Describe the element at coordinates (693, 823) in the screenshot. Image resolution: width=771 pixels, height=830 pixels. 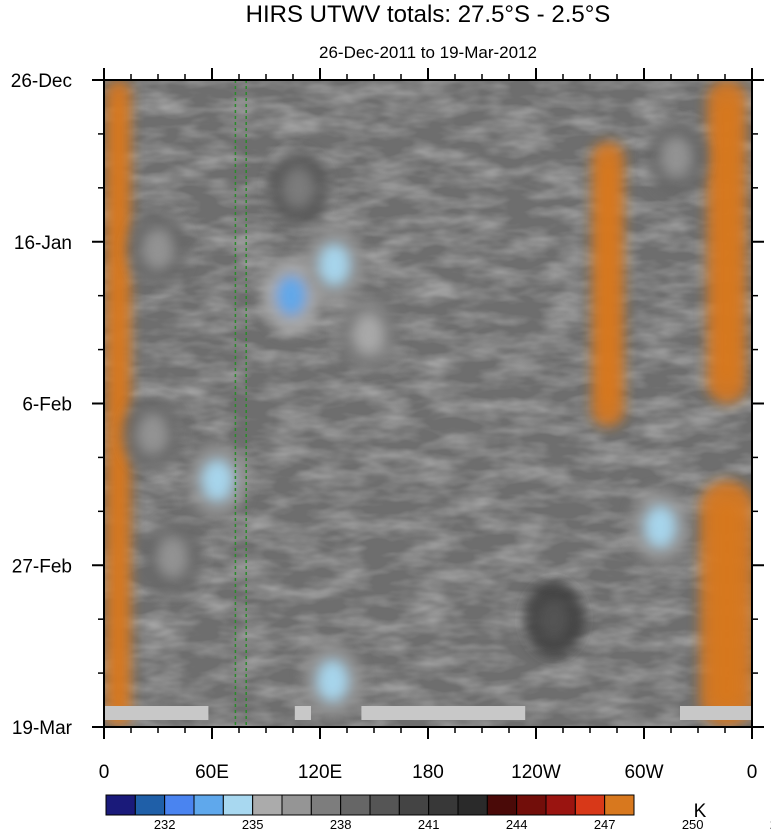
I see `colorbar-label: 250` at that location.